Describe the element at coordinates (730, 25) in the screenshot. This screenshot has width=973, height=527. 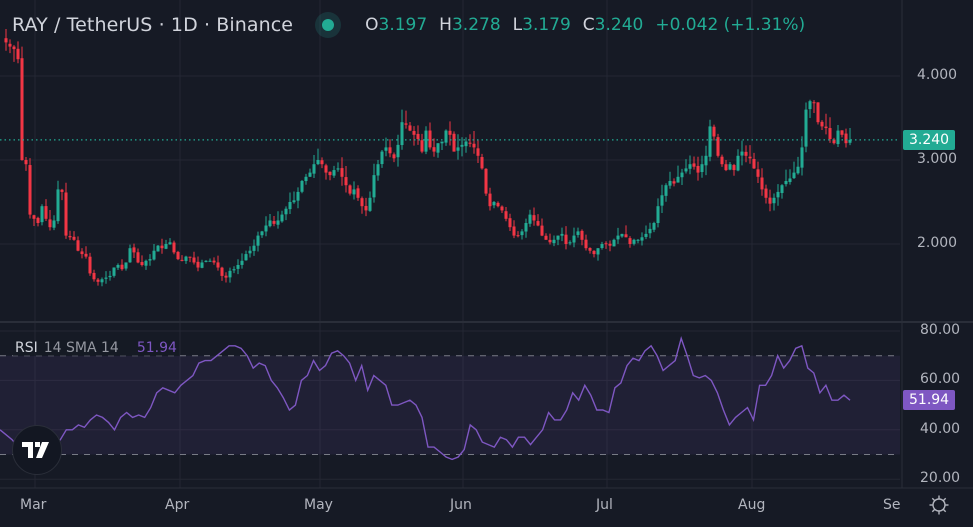
I see `change-value: +0.042 (+1.31%)` at that location.